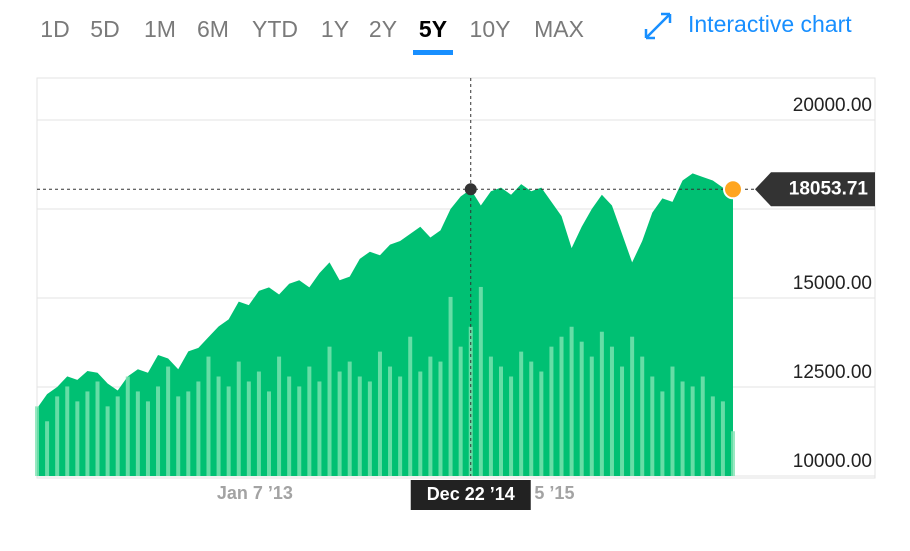  Describe the element at coordinates (433, 29) in the screenshot. I see `range-tab: 5Y` at that location.